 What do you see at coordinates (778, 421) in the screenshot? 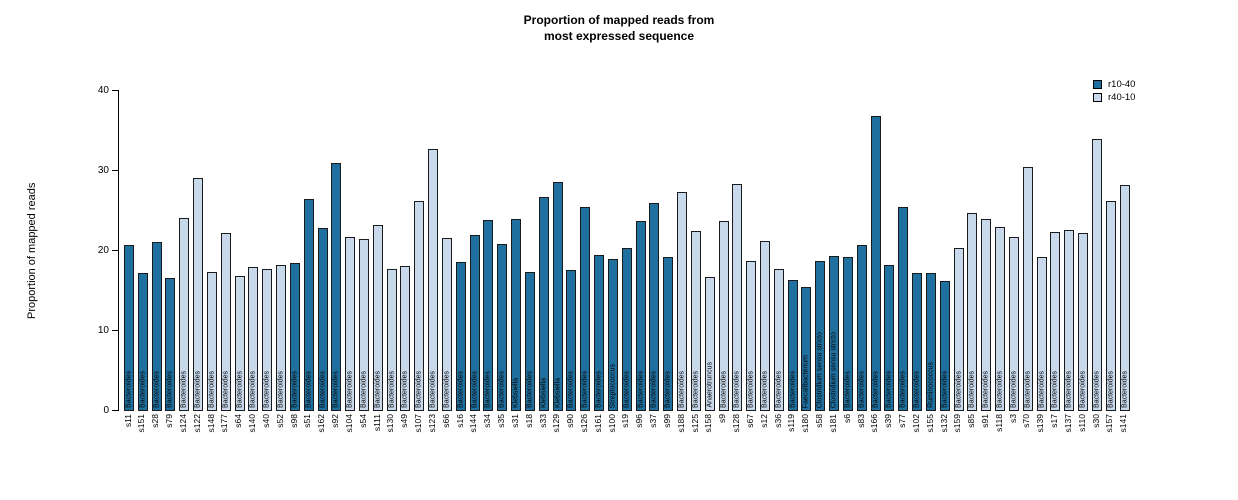
I see `x-label-slot: s36` at bounding box center [778, 421].